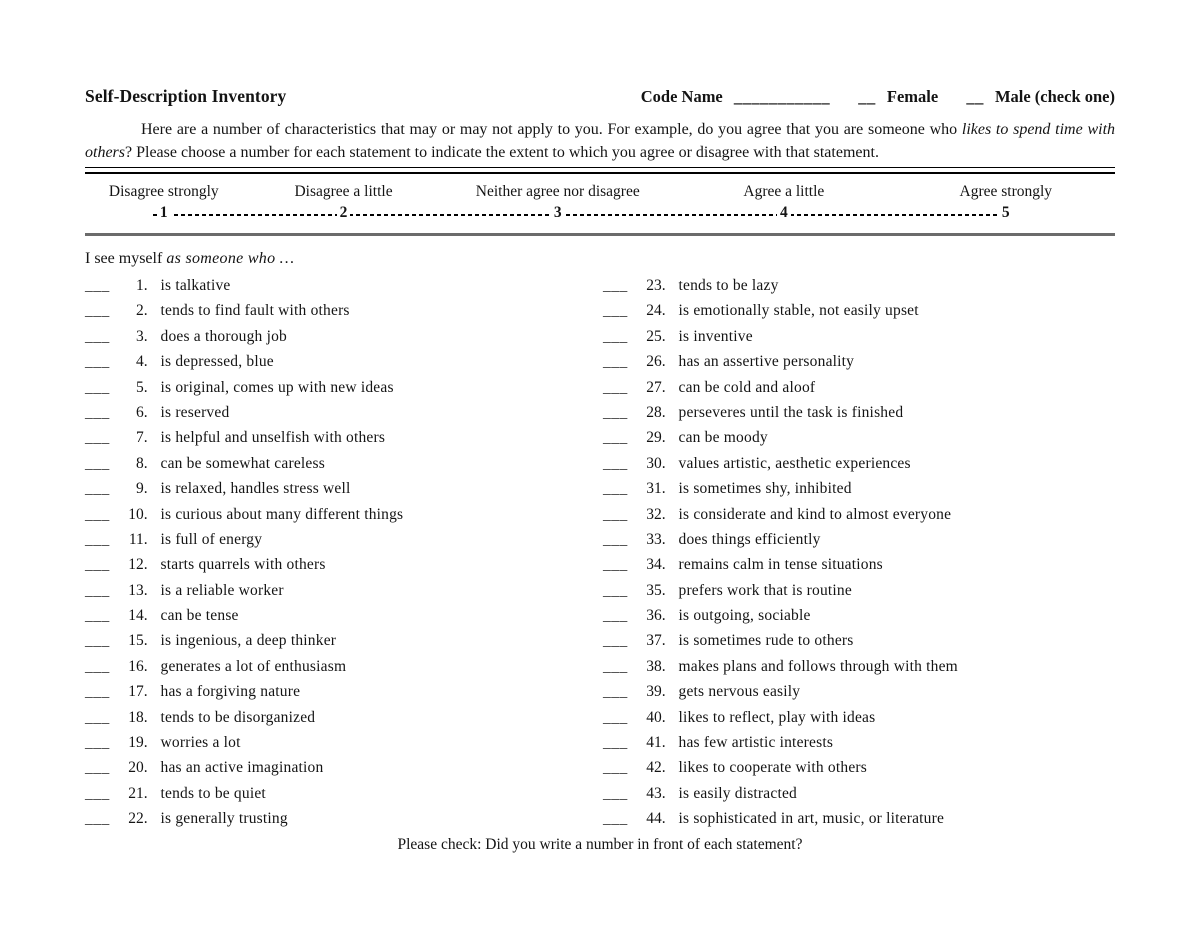 This screenshot has height=927, width=1200. I want to click on item-text: perseveres until the task is finished, so click(791, 412).